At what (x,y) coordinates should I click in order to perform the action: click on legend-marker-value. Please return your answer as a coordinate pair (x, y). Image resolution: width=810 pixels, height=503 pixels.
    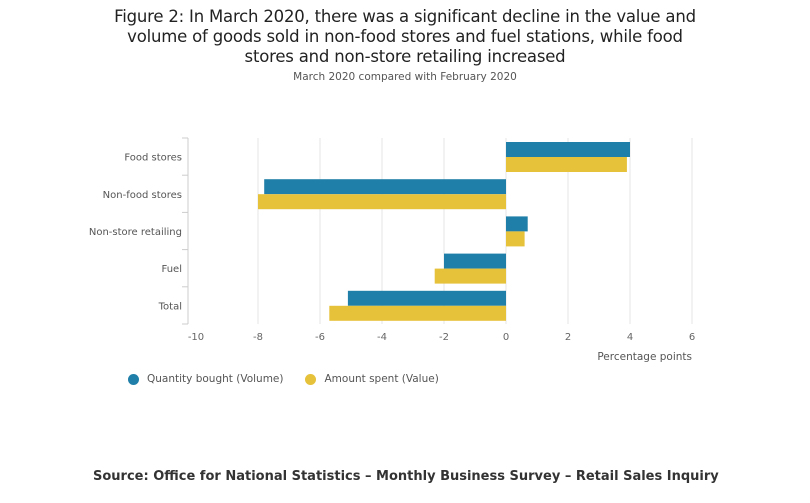
    Looking at the image, I should click on (311, 379).